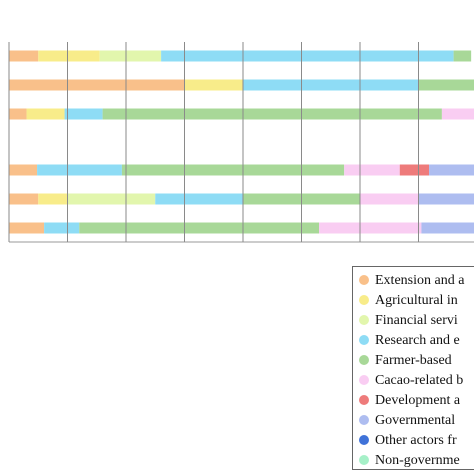  What do you see at coordinates (413, 360) in the screenshot?
I see `legend-label: Farmer-based` at bounding box center [413, 360].